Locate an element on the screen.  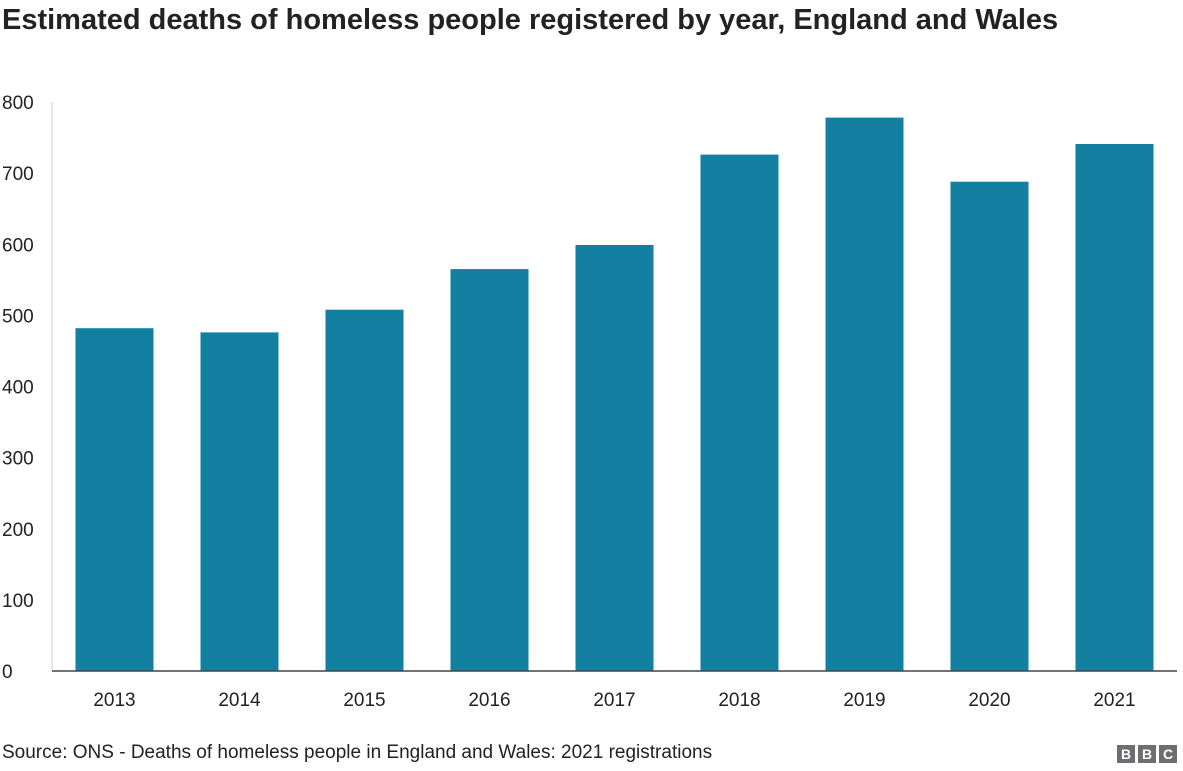
bar-2015 is located at coordinates (364, 490).